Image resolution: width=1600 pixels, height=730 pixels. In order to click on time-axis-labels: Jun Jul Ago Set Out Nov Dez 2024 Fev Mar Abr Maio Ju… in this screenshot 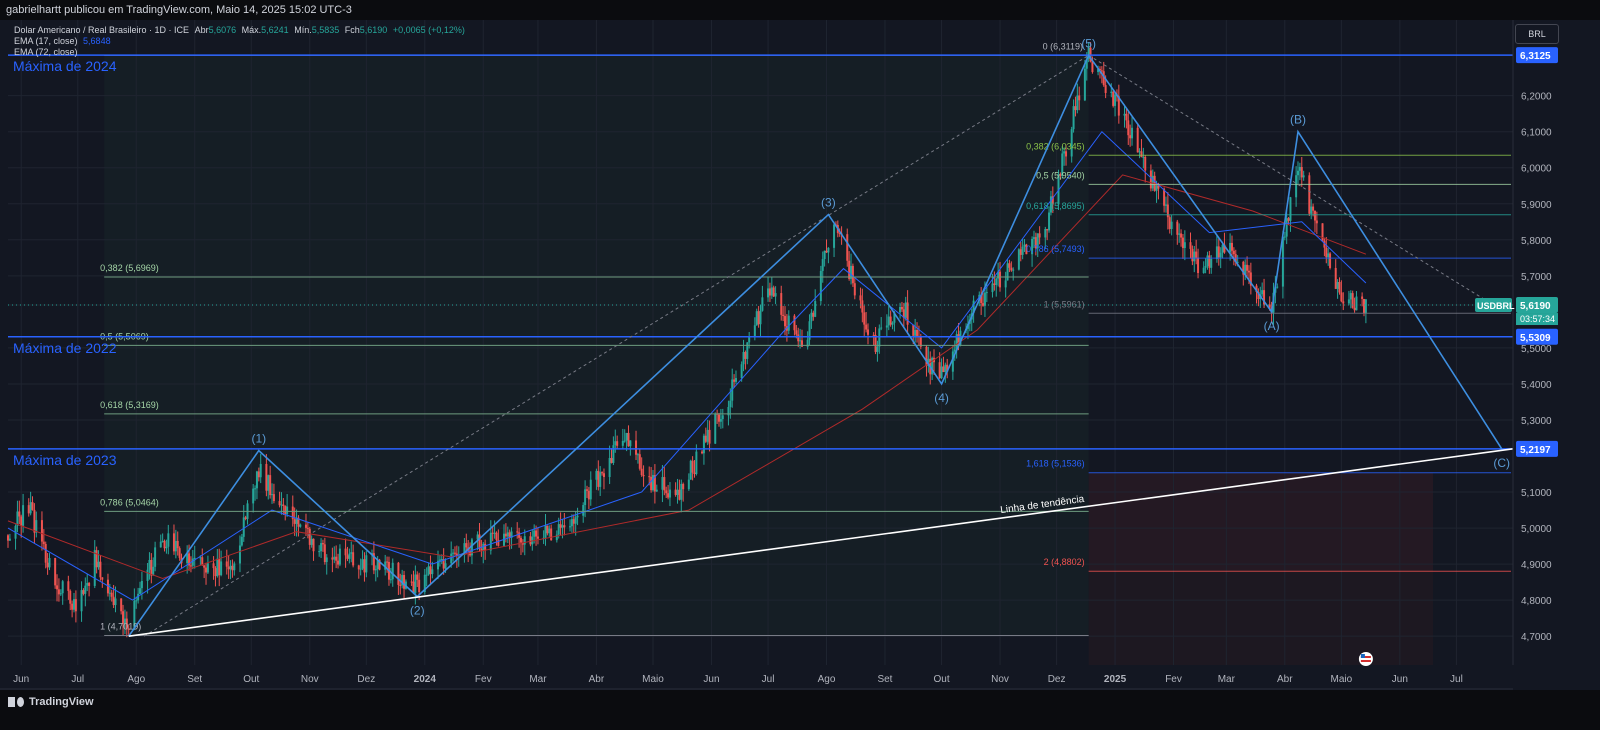, I will do `click(738, 679)`.